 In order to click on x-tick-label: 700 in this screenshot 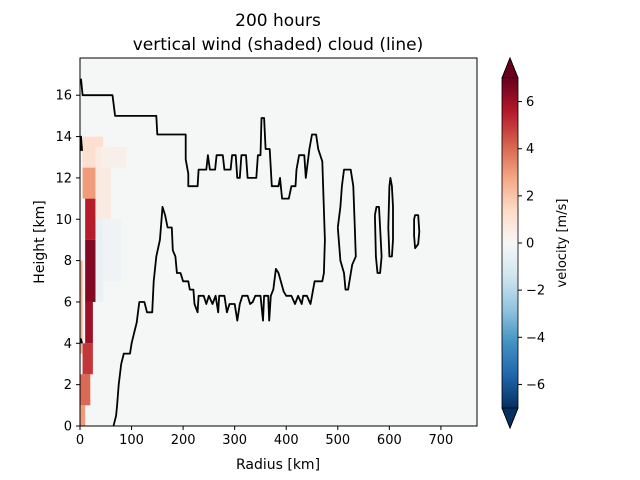, I will do `click(440, 440)`.